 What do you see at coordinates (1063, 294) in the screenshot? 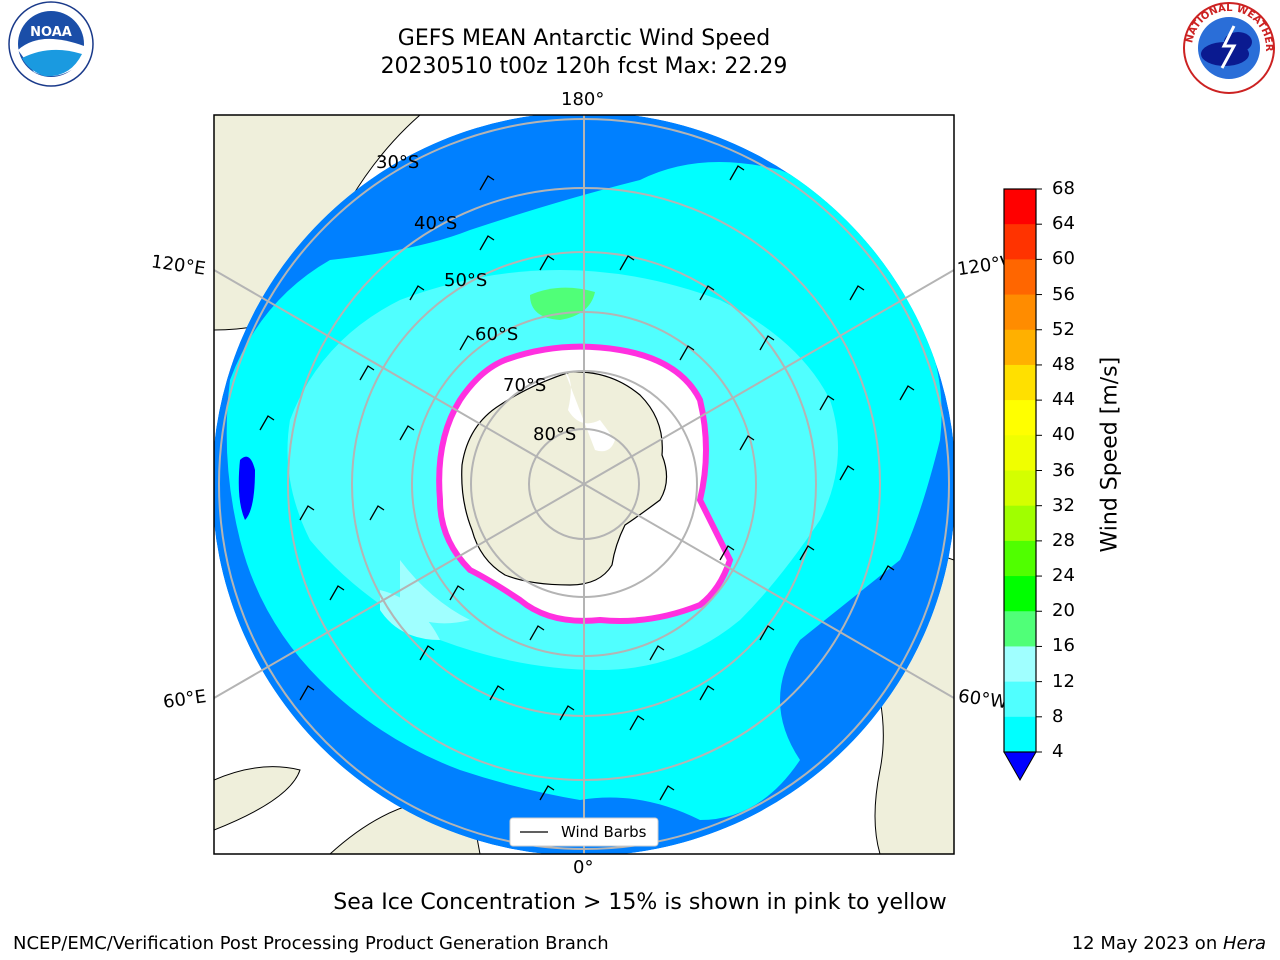
I see `colorbar-tick-label: 56` at bounding box center [1063, 294].